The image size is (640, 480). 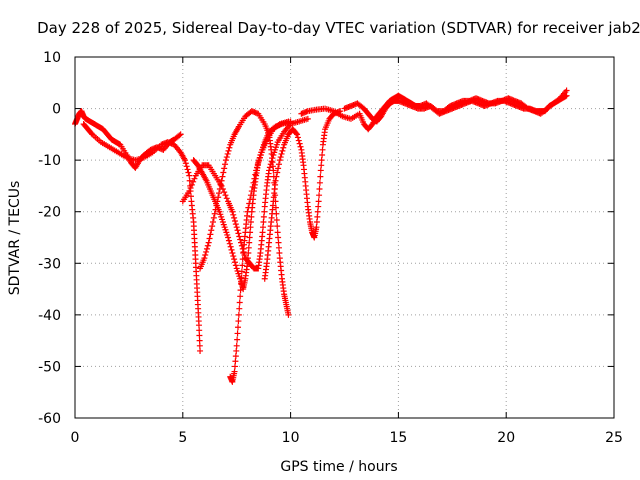 I want to click on series-satellite-tracks, so click(x=128, y=139).